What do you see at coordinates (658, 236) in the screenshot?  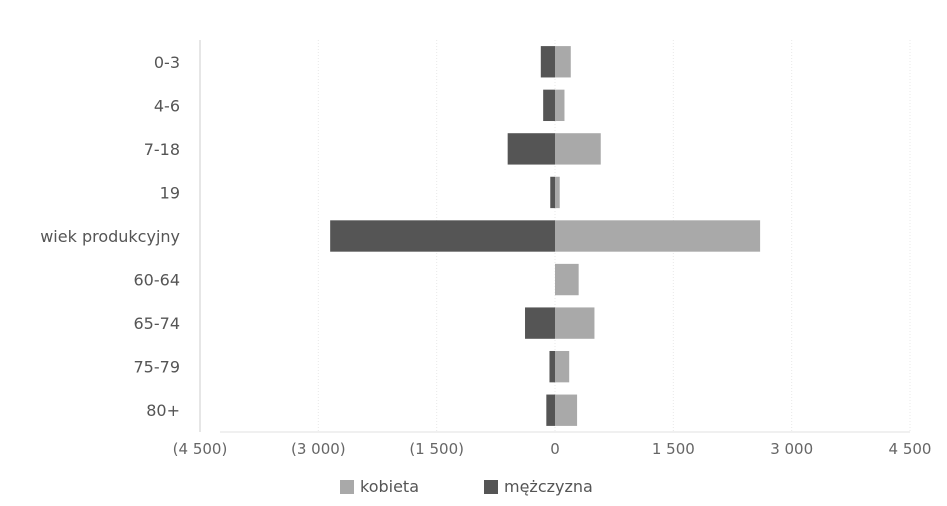 I see `bar-kobieta-wiek-produkcyjny` at bounding box center [658, 236].